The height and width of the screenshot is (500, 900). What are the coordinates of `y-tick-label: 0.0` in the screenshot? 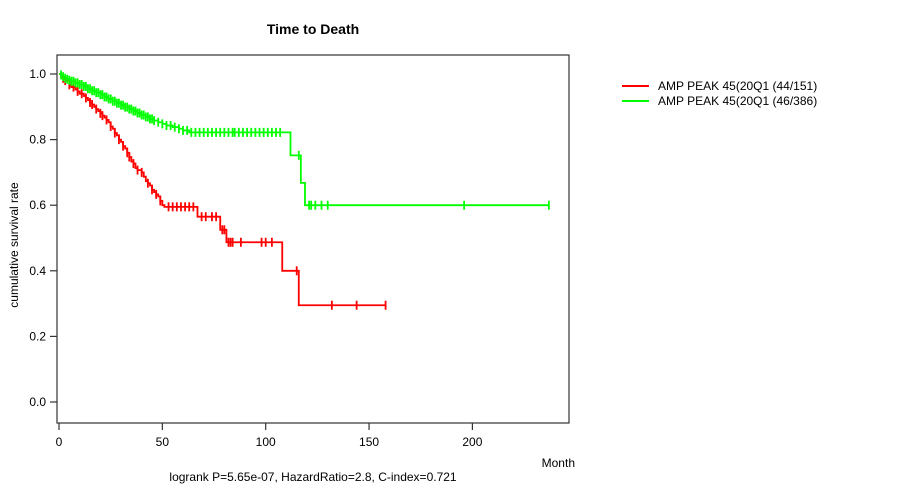 It's located at (37, 402).